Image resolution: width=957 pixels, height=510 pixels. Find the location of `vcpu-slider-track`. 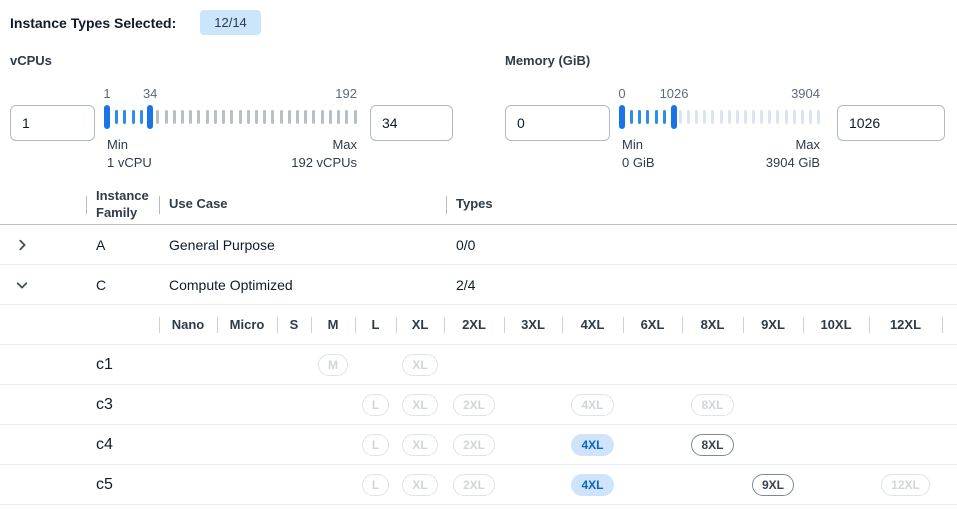

vcpu-slider-track is located at coordinates (230, 117).